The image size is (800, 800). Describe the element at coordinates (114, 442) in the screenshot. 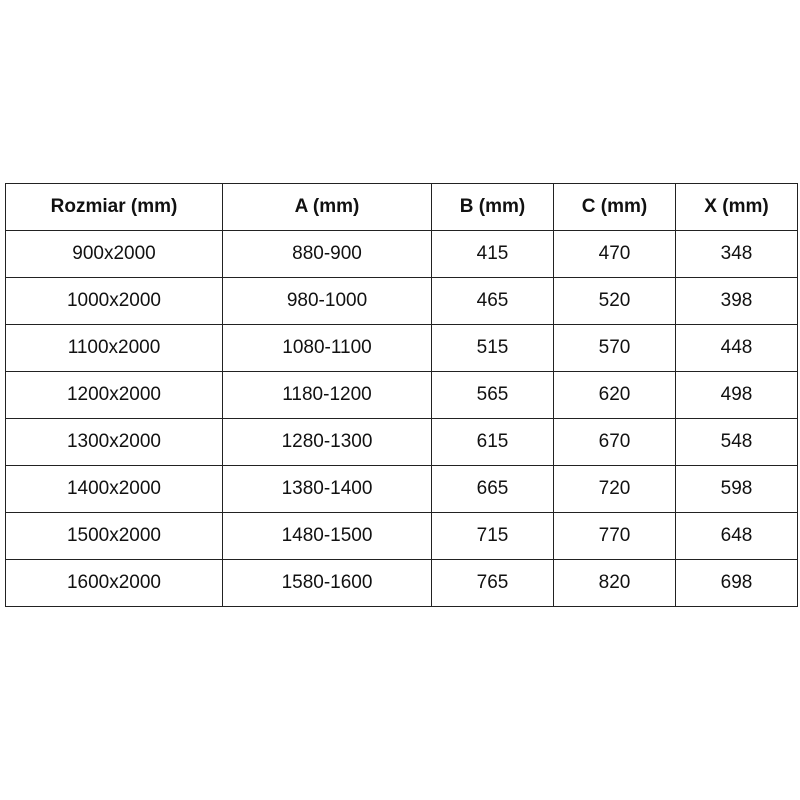

I see `table-cell: 1300x2000` at that location.